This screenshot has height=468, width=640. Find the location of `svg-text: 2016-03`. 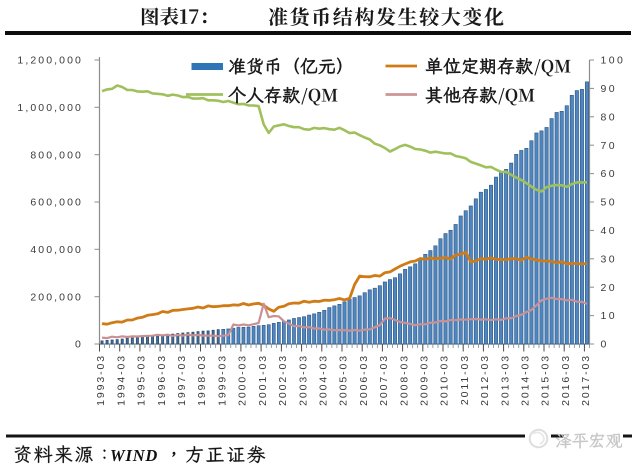

svg-text: 2016-03 is located at coordinates (566, 380).